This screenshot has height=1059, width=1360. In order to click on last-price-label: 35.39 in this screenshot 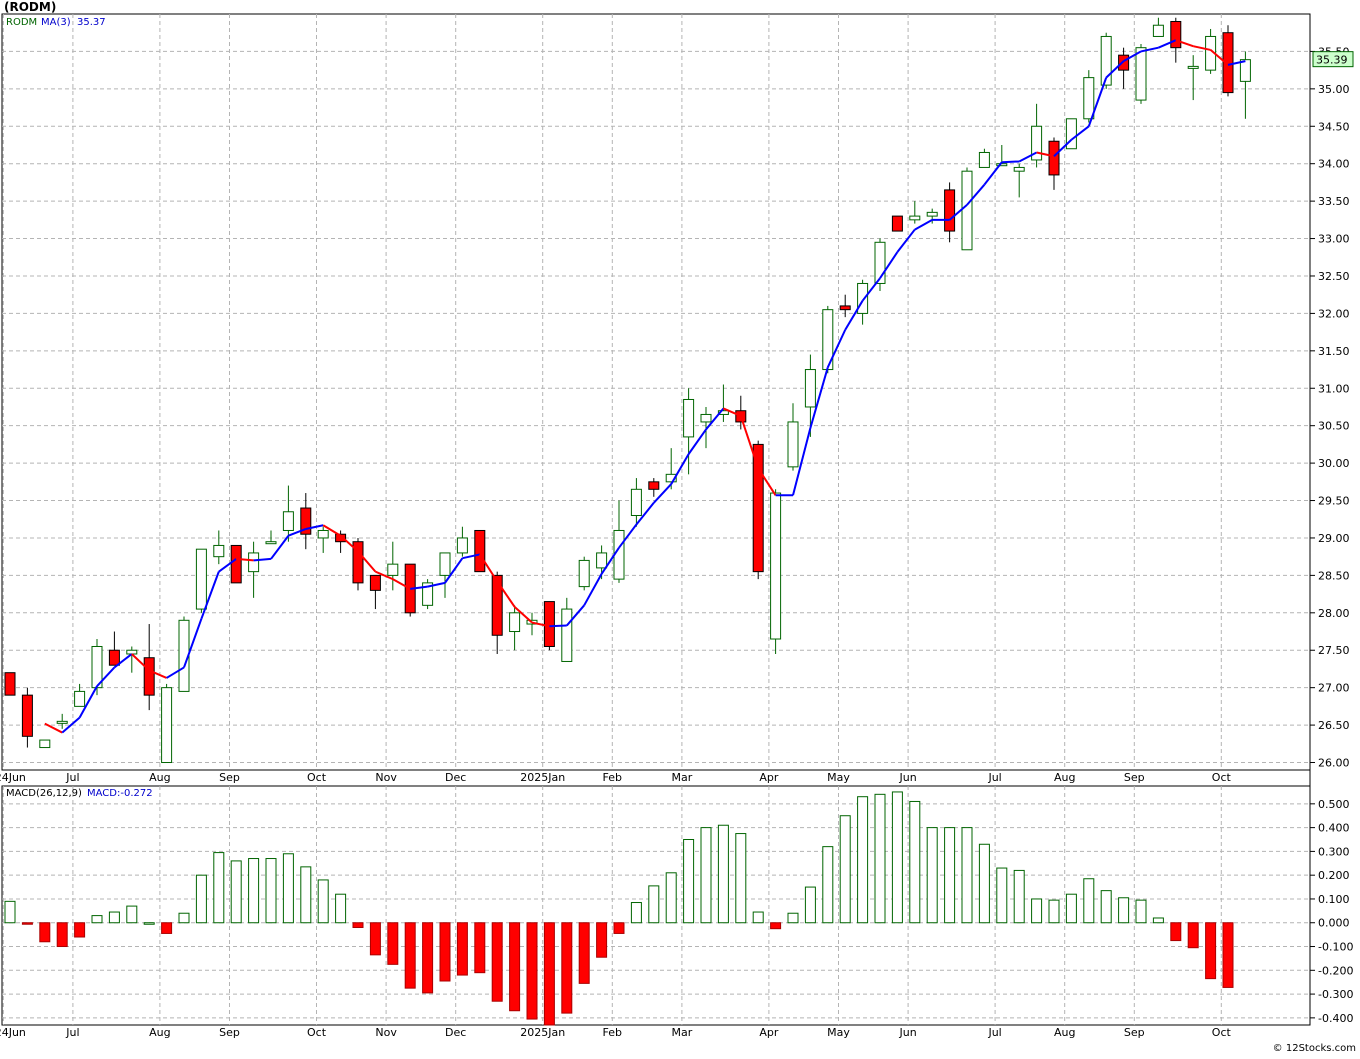, I will do `click(1332, 60)`.